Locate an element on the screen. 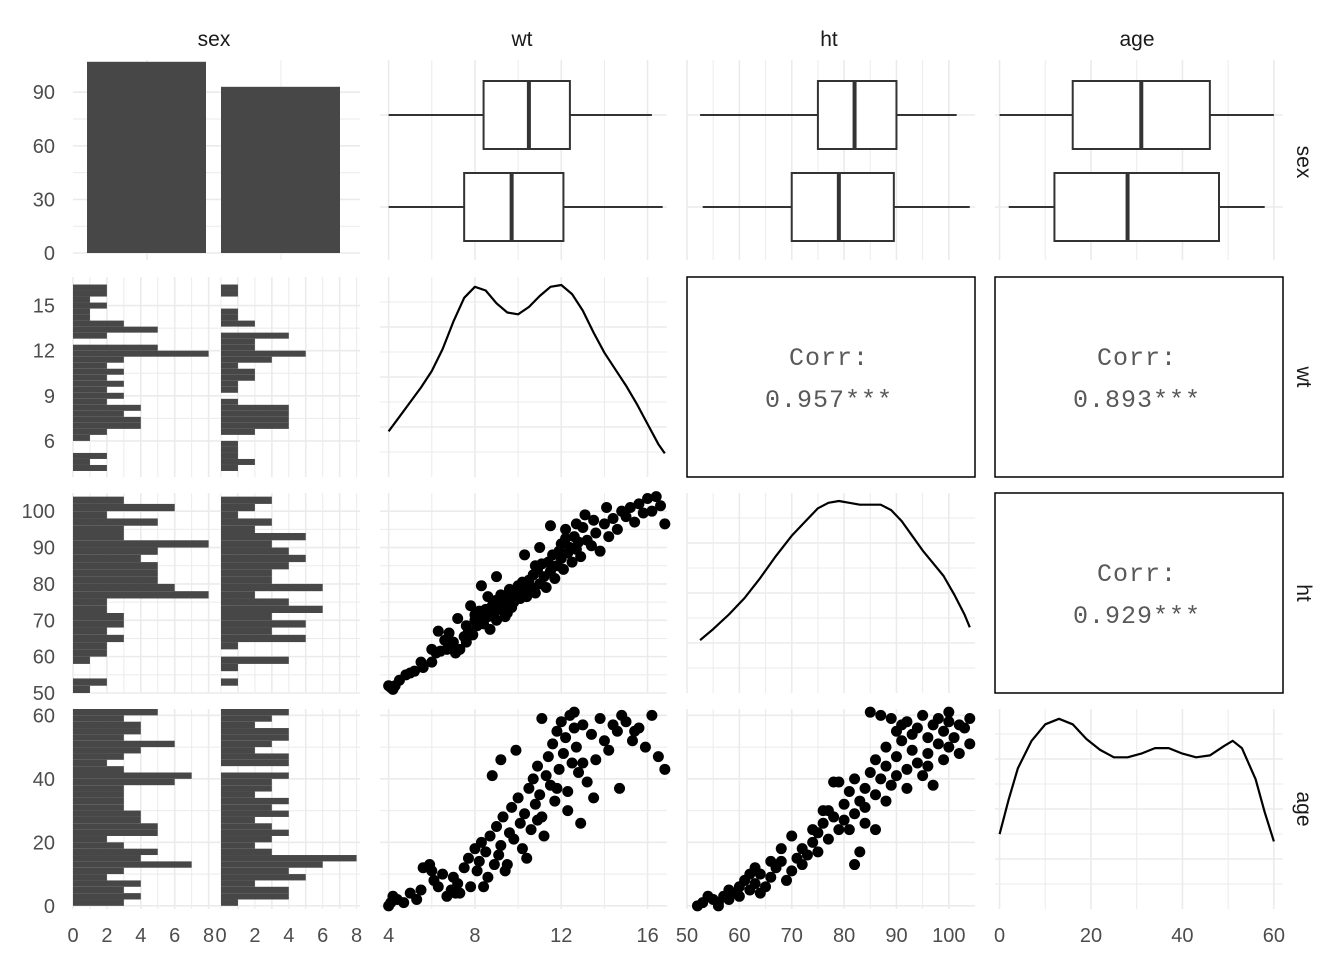  x-tick-count: 8 is located at coordinates (208, 936).